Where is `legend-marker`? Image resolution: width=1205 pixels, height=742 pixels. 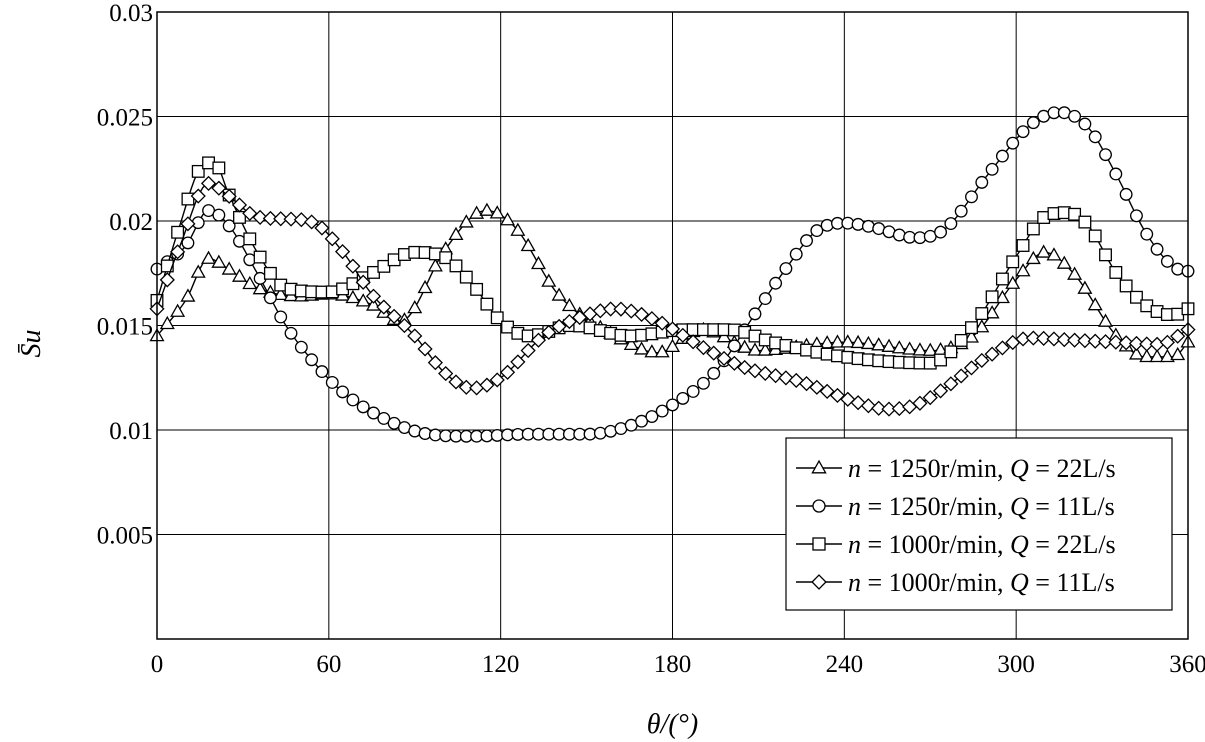
legend-marker is located at coordinates (819, 466).